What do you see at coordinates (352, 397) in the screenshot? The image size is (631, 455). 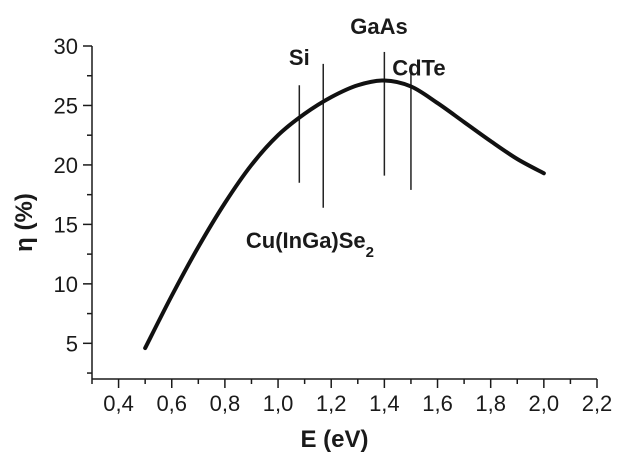 I see `x-ticks: 0,4 0,6 0,8 1,0 1,2 1,4 1,6 1,8 2,0 2,2` at bounding box center [352, 397].